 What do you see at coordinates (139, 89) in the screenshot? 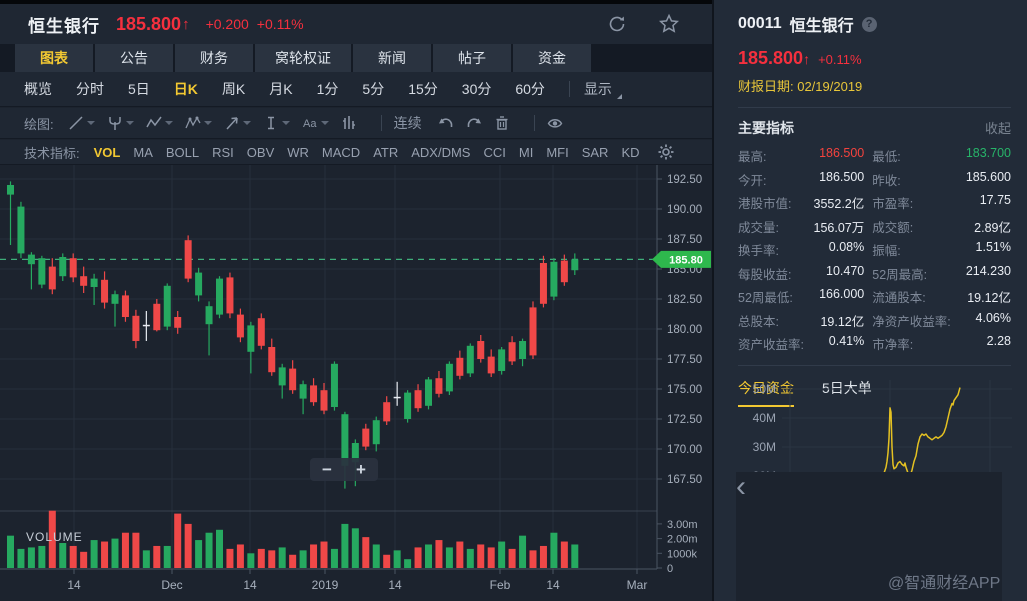
I see `period-item-3: 5日` at bounding box center [139, 89].